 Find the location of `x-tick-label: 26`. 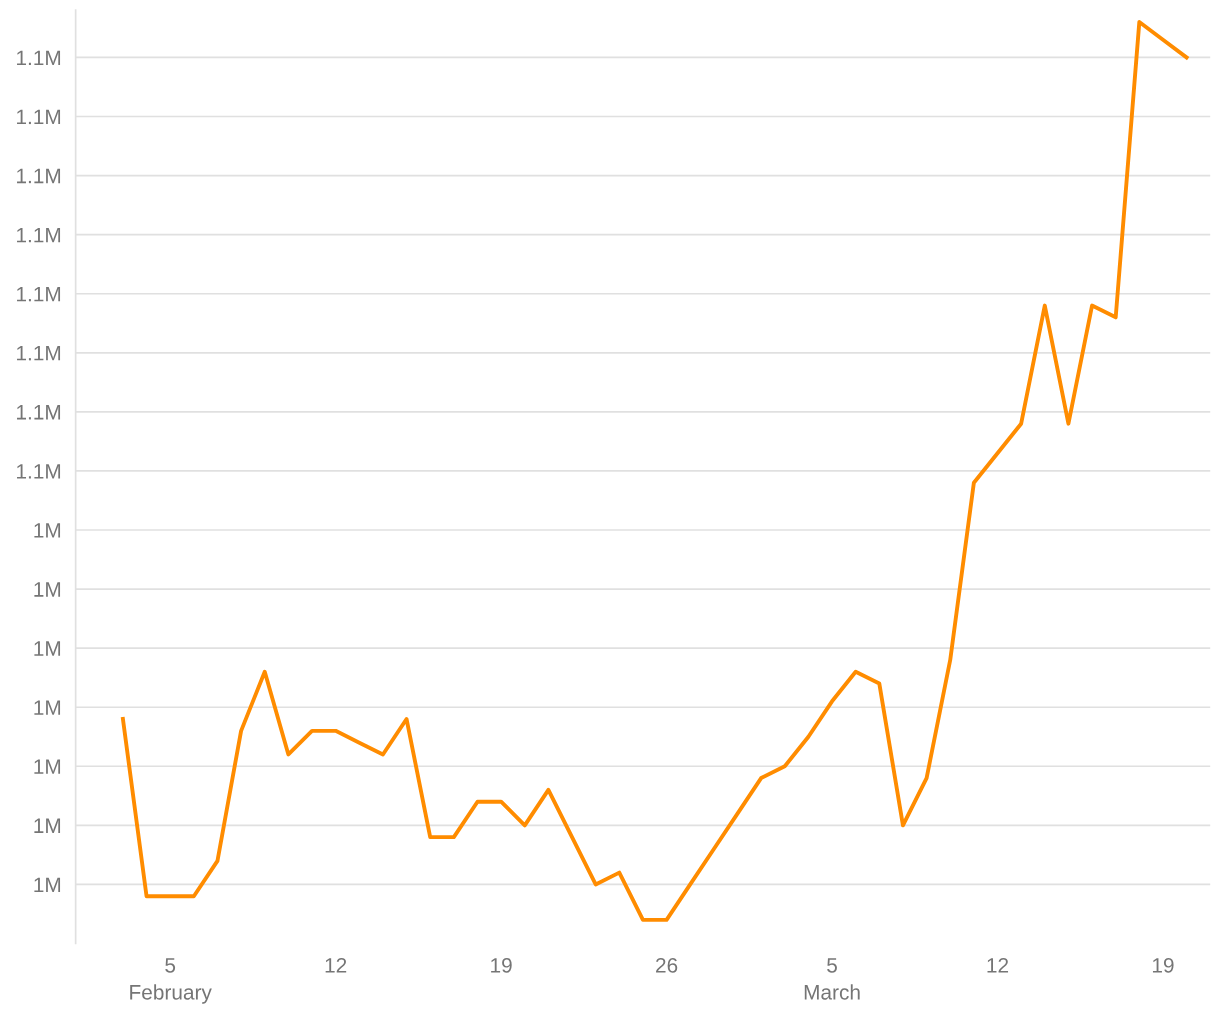

x-tick-label: 26 is located at coordinates (667, 965).